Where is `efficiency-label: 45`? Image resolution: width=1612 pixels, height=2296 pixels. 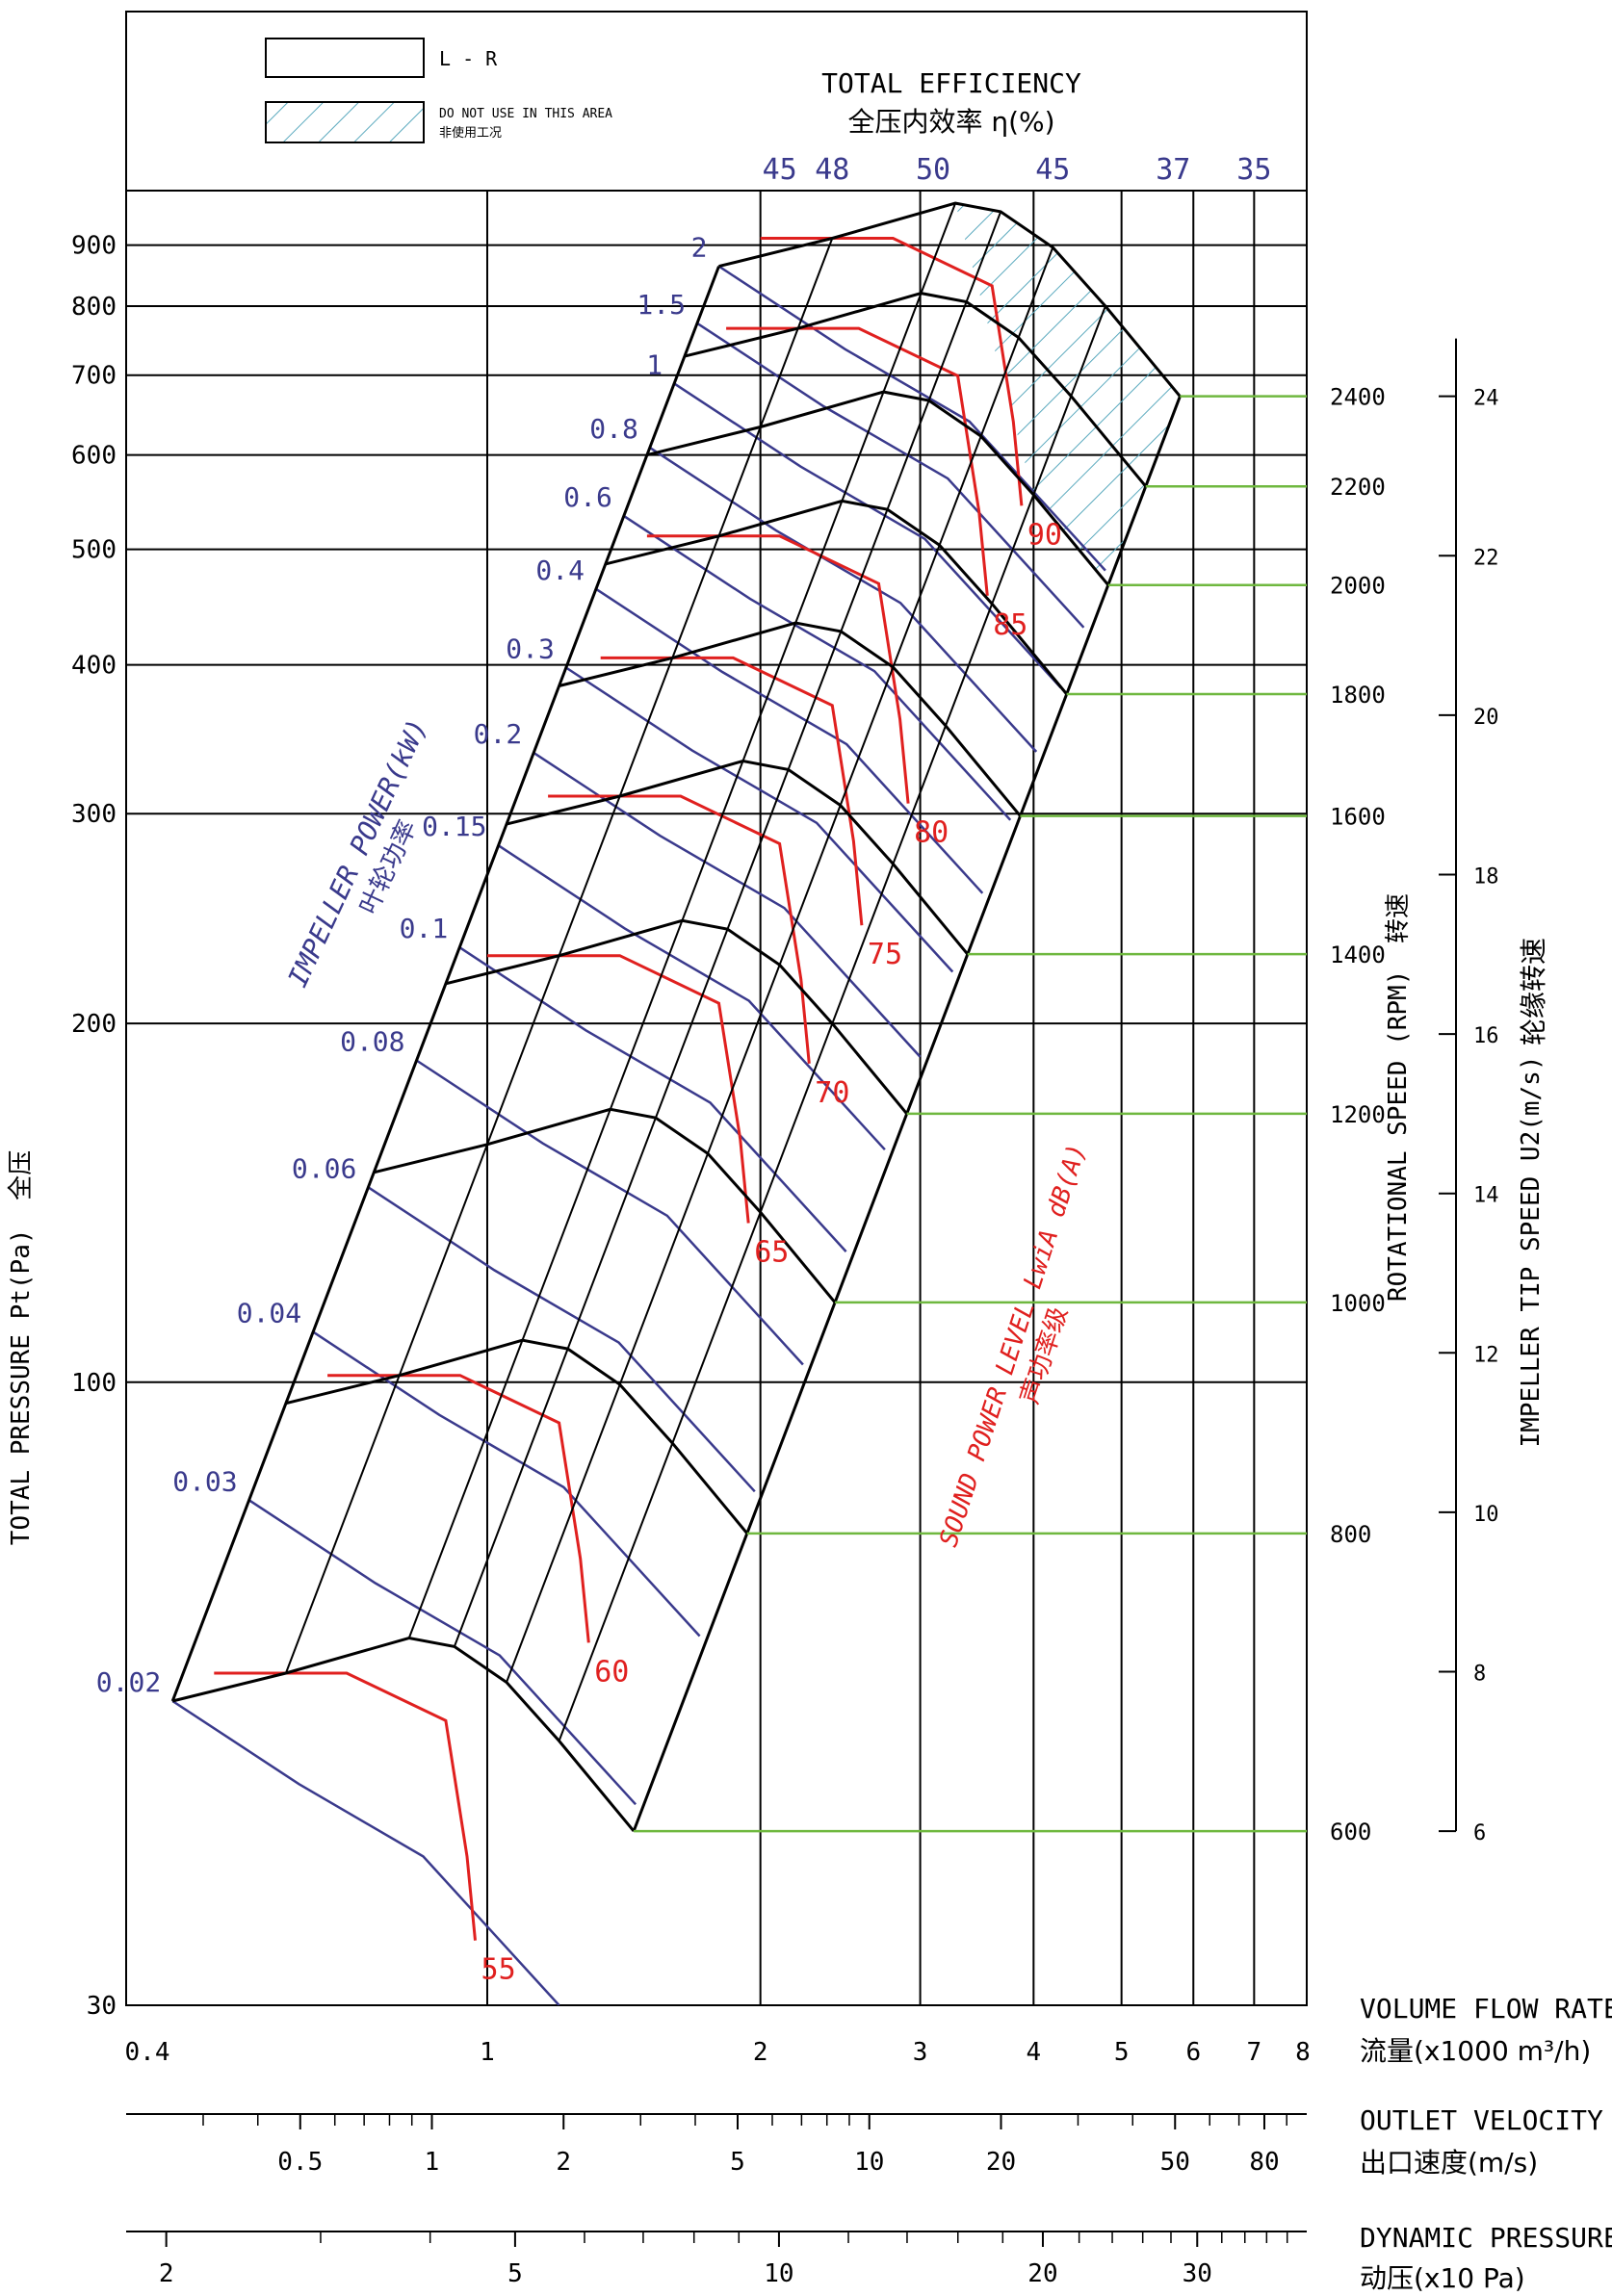
efficiency-label: 45 is located at coordinates (780, 170).